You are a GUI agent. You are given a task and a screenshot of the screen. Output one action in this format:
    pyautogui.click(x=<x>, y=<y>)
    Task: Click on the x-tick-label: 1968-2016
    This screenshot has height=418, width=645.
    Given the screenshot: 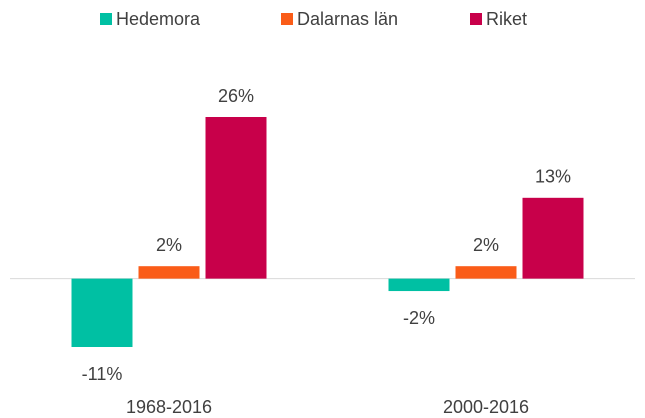 What is the action you would take?
    pyautogui.click(x=169, y=407)
    